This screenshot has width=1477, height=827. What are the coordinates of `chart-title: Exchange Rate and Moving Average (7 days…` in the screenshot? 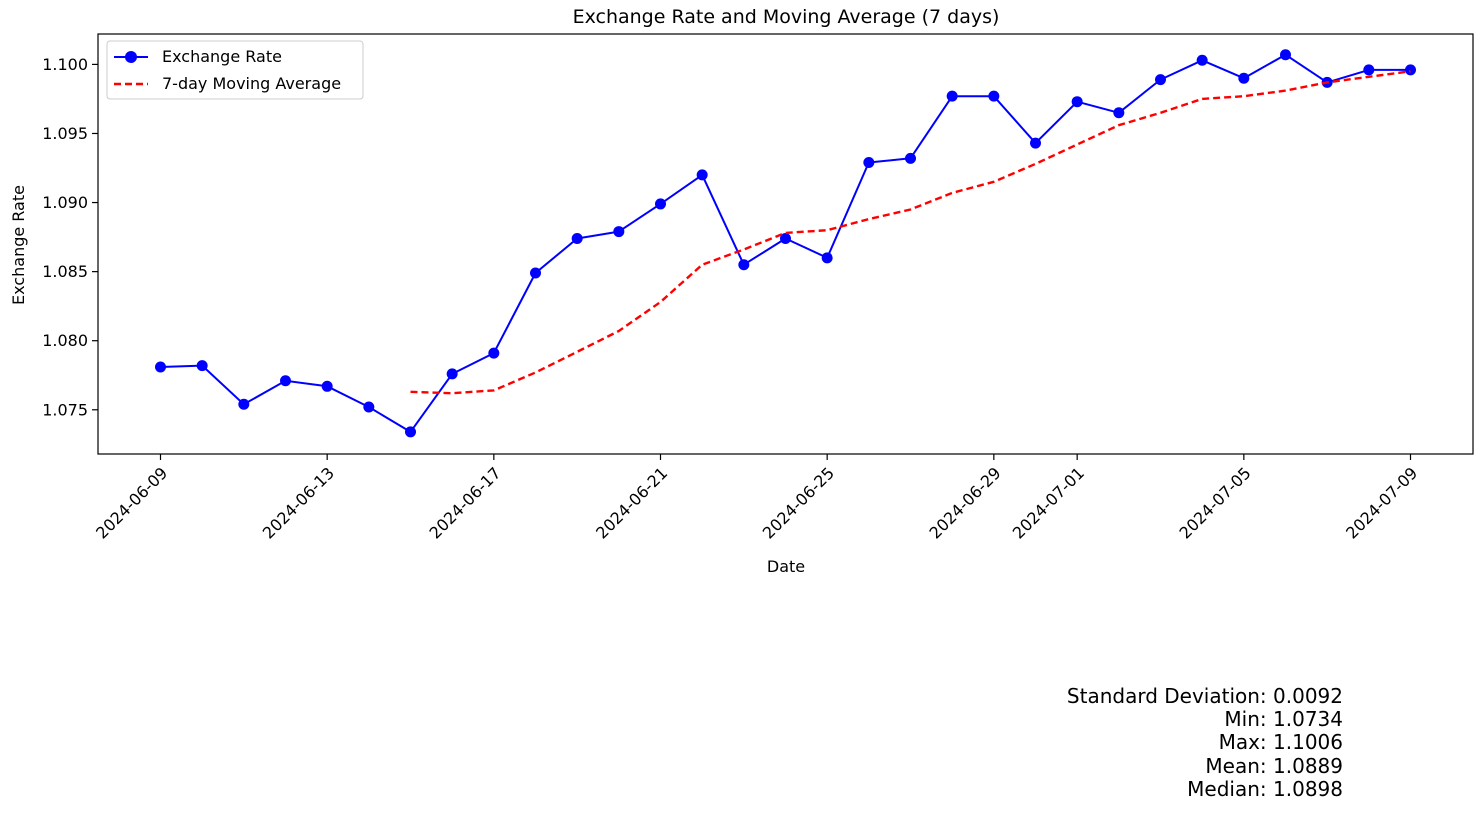 It's located at (786, 17).